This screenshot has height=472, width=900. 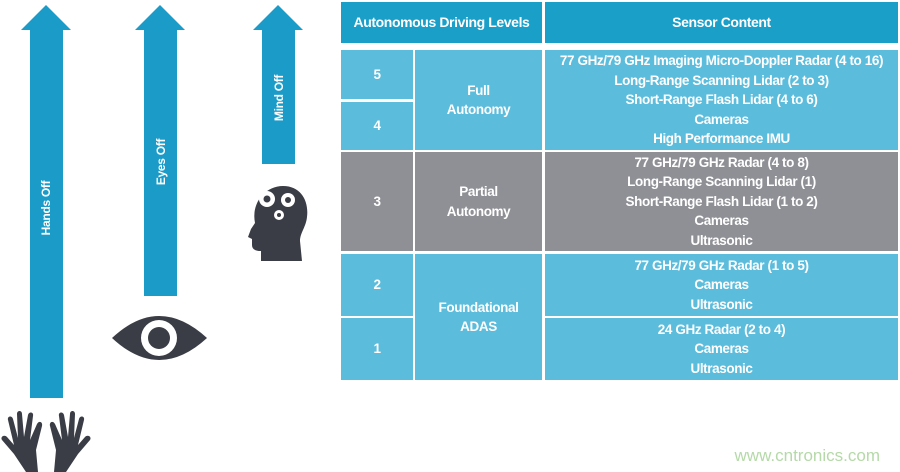 What do you see at coordinates (441, 22) in the screenshot?
I see `header-driving-levels: Autonomous Driving Levels` at bounding box center [441, 22].